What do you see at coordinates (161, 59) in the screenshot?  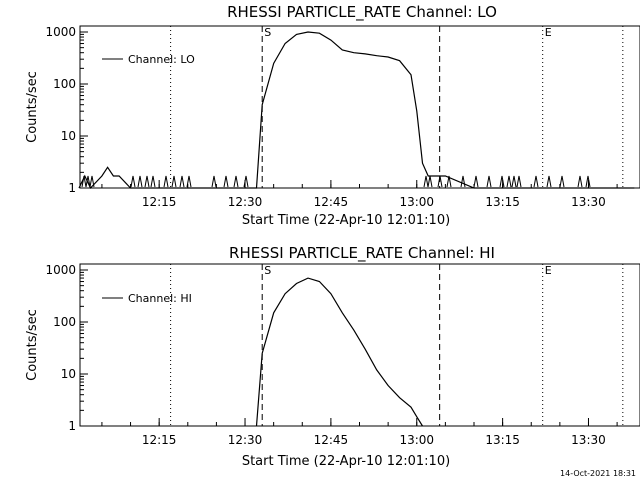 I see `legend-label: Channel: LO` at bounding box center [161, 59].